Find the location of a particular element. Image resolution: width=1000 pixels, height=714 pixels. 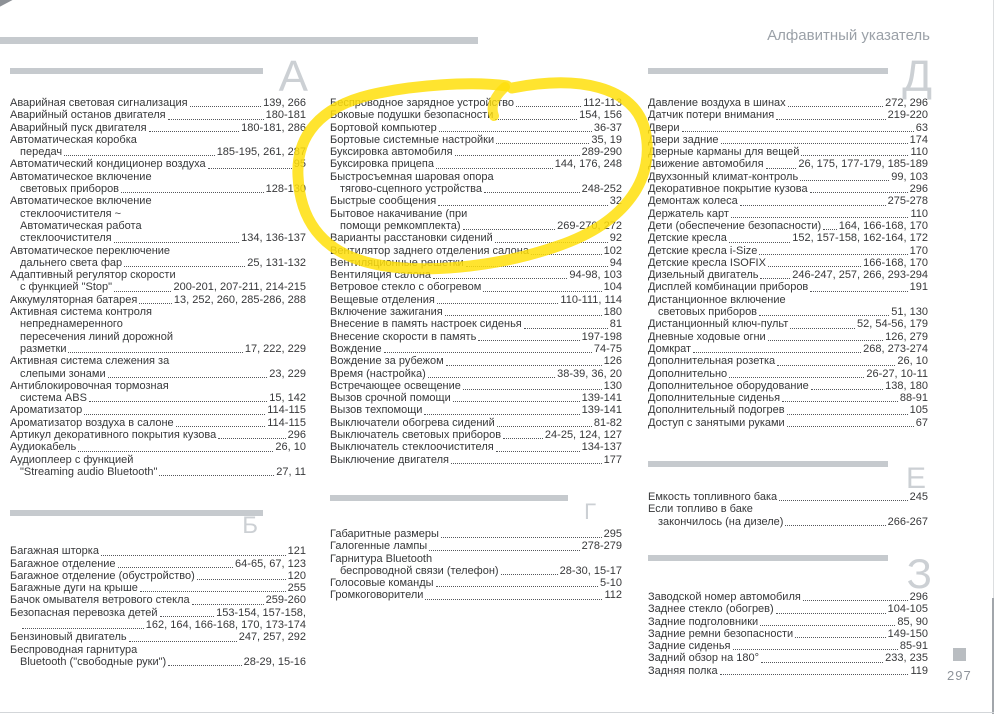

entry-term: Бортовые системные настройки is located at coordinates (412, 139).